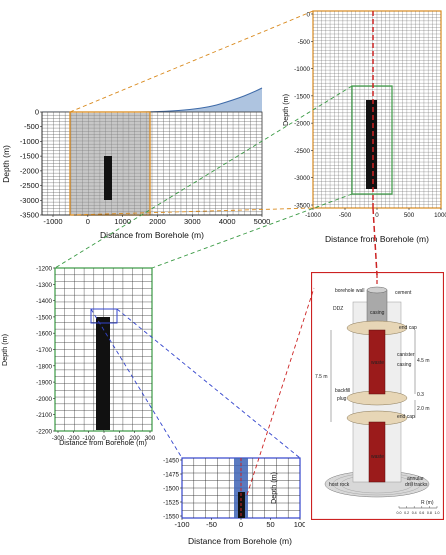  What do you see at coordinates (103, 373) in the screenshot?
I see `panel-c-waste-column` at bounding box center [103, 373].